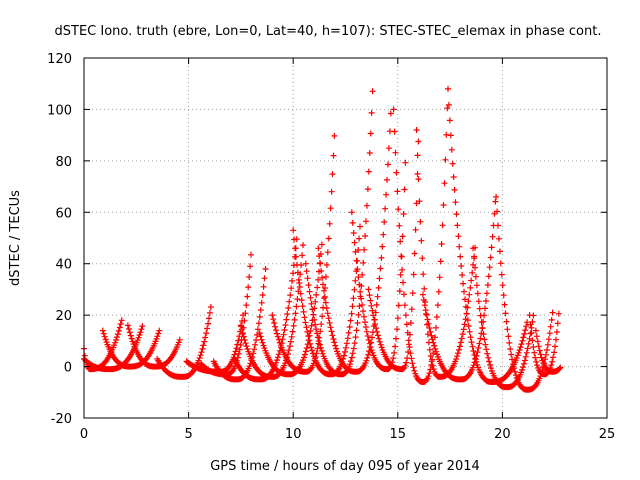 The width and height of the screenshot is (640, 480). What do you see at coordinates (502, 434) in the screenshot?
I see `x-tick-label: 20` at bounding box center [502, 434].